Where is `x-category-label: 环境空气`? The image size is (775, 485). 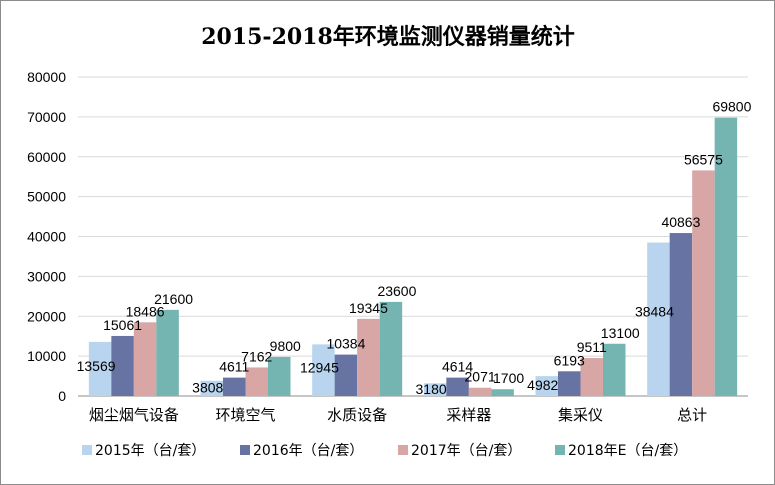 x-category-label: 环境空气 is located at coordinates (245, 415).